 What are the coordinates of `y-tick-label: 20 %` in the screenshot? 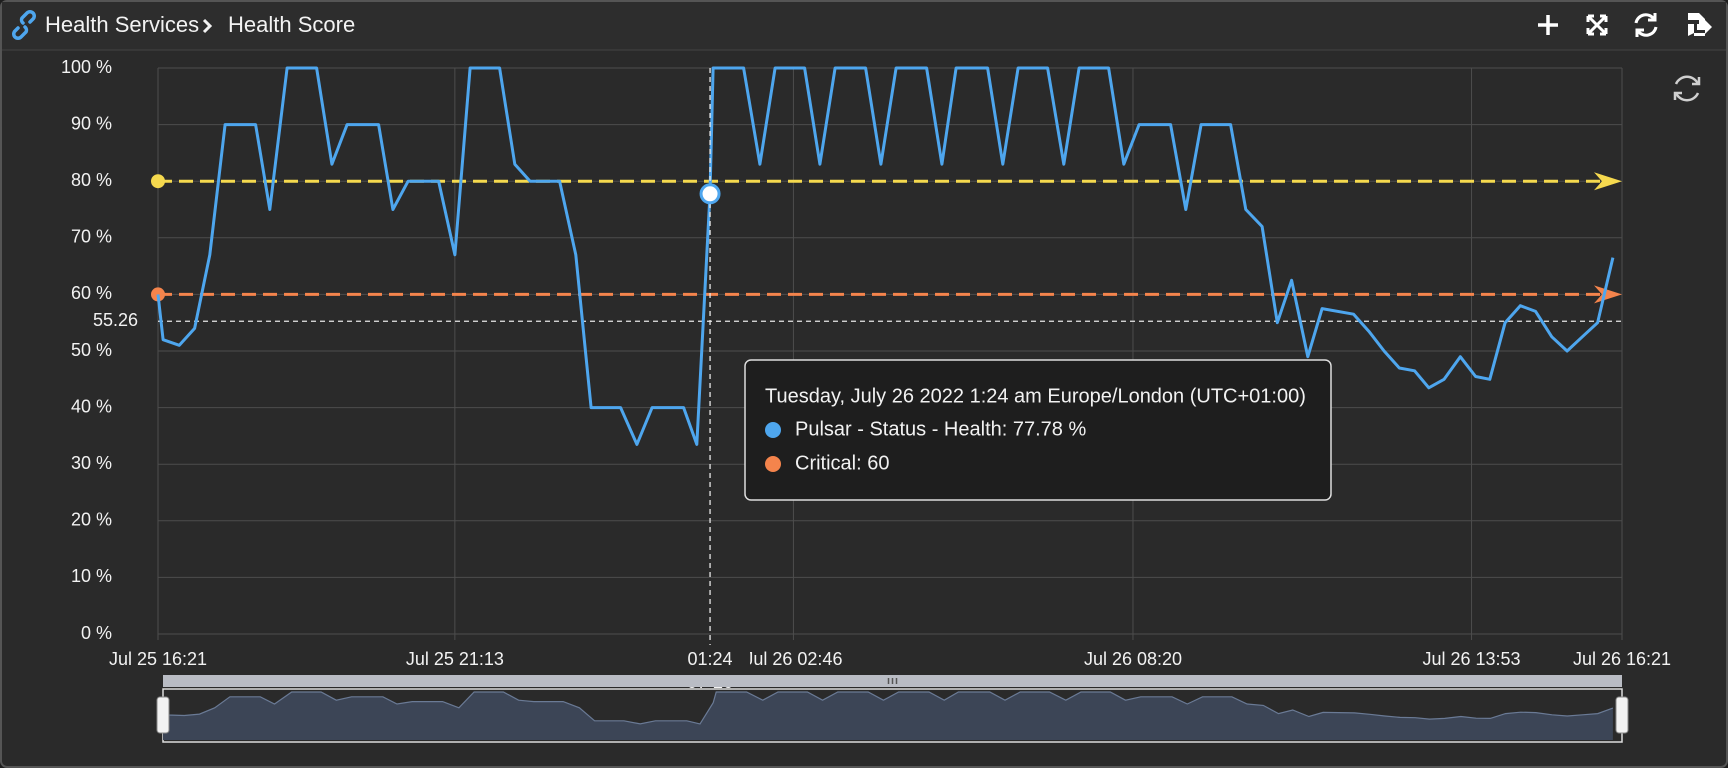 It's located at (91, 520).